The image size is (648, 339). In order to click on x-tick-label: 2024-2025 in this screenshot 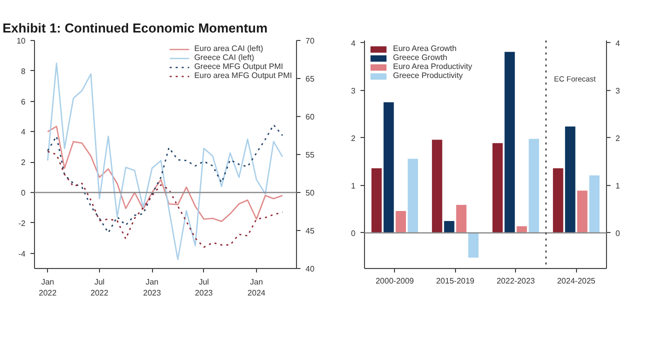, I will do `click(576, 281)`.